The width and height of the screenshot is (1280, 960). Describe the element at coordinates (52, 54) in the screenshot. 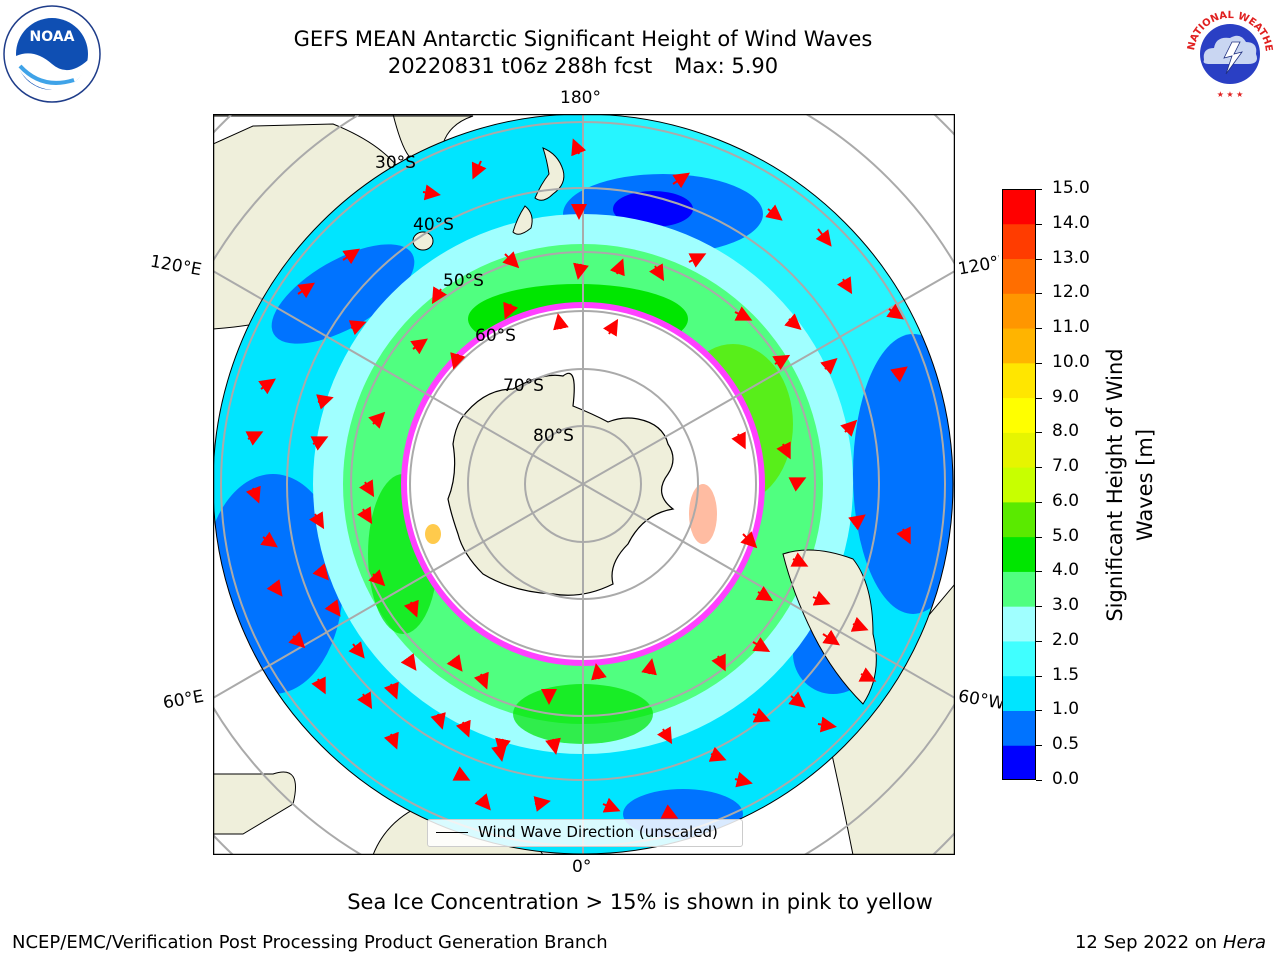

I see `noaa-logo: NOAA` at that location.